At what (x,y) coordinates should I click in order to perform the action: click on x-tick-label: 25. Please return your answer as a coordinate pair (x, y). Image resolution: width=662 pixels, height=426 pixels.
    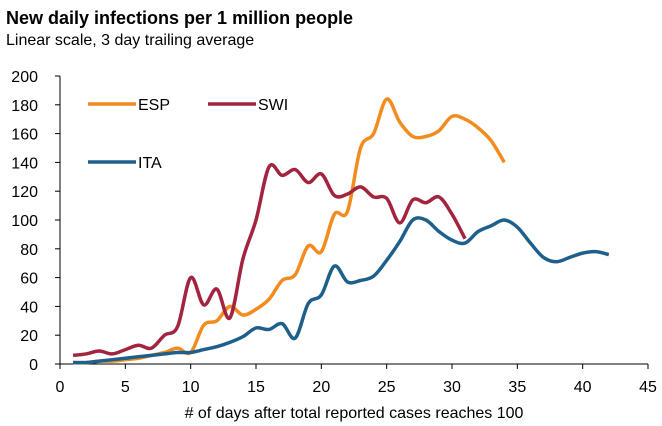
    Looking at the image, I should click on (387, 387).